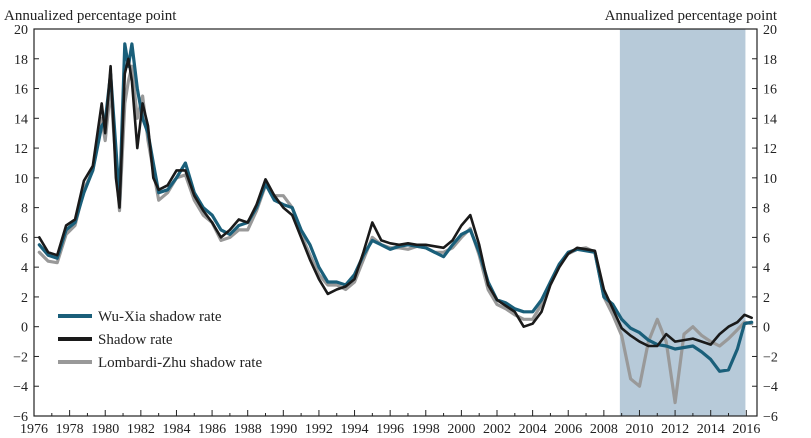 This screenshot has height=438, width=811. I want to click on x-tick-label: 1980, so click(105, 429).